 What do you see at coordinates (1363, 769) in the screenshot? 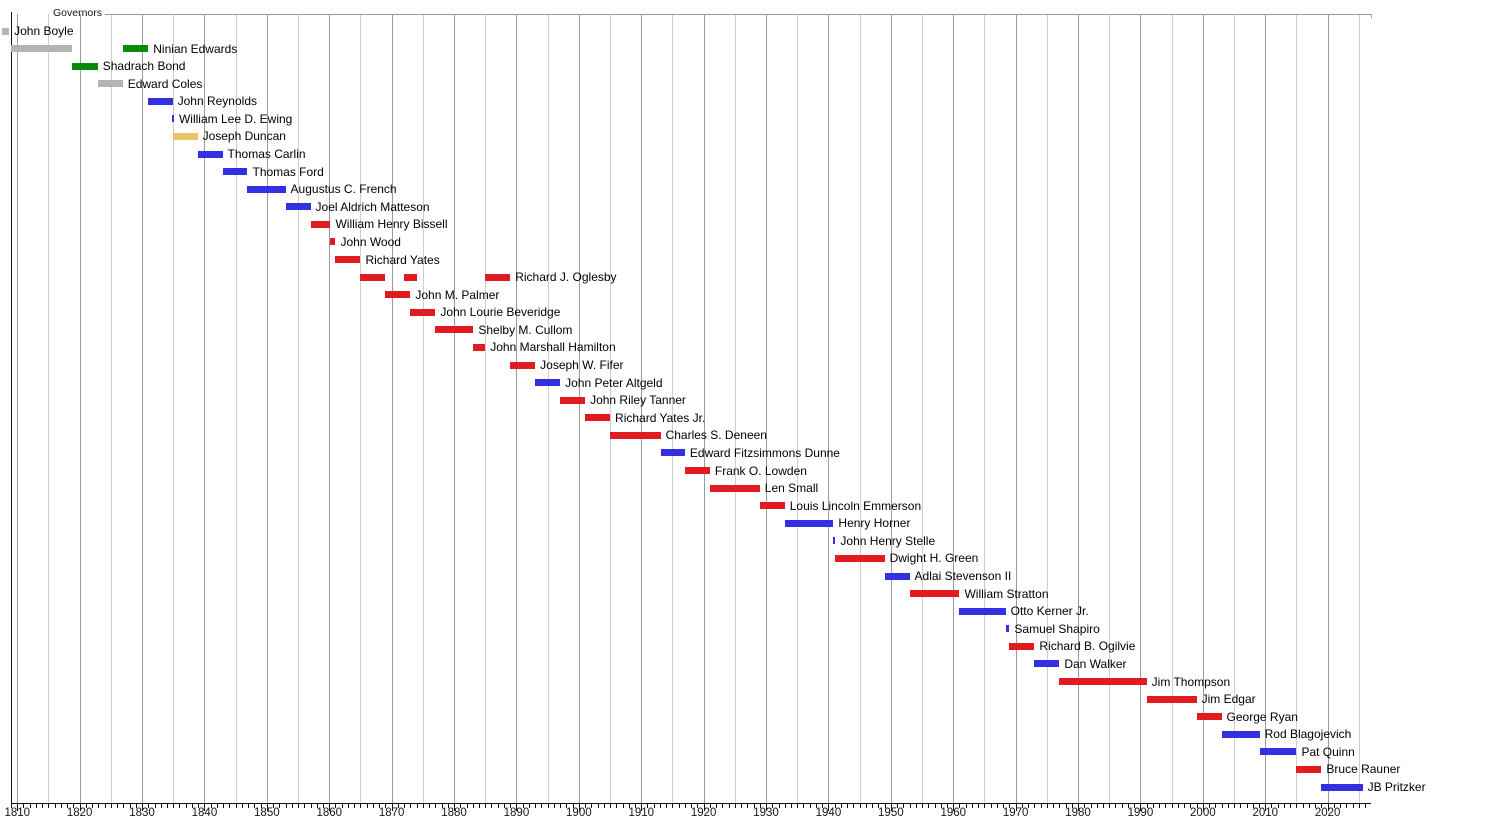
I see `governor-label: Bruce Rauner` at bounding box center [1363, 769].